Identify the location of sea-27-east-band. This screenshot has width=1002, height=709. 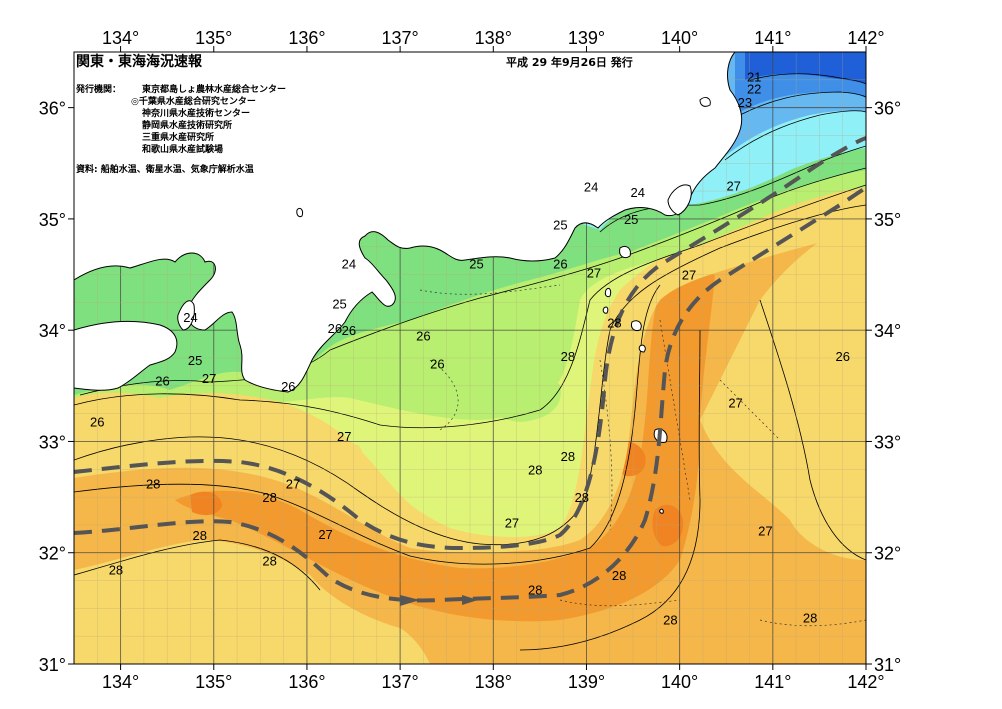
(783, 387).